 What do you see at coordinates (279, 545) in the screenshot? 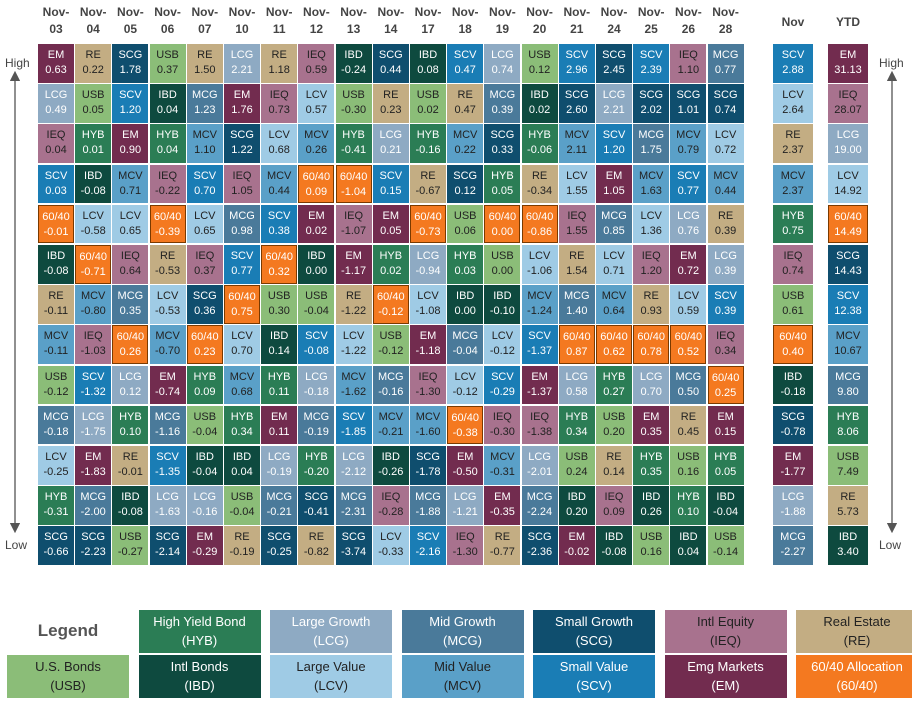
I see `cell: SCG -0.25` at bounding box center [279, 545].